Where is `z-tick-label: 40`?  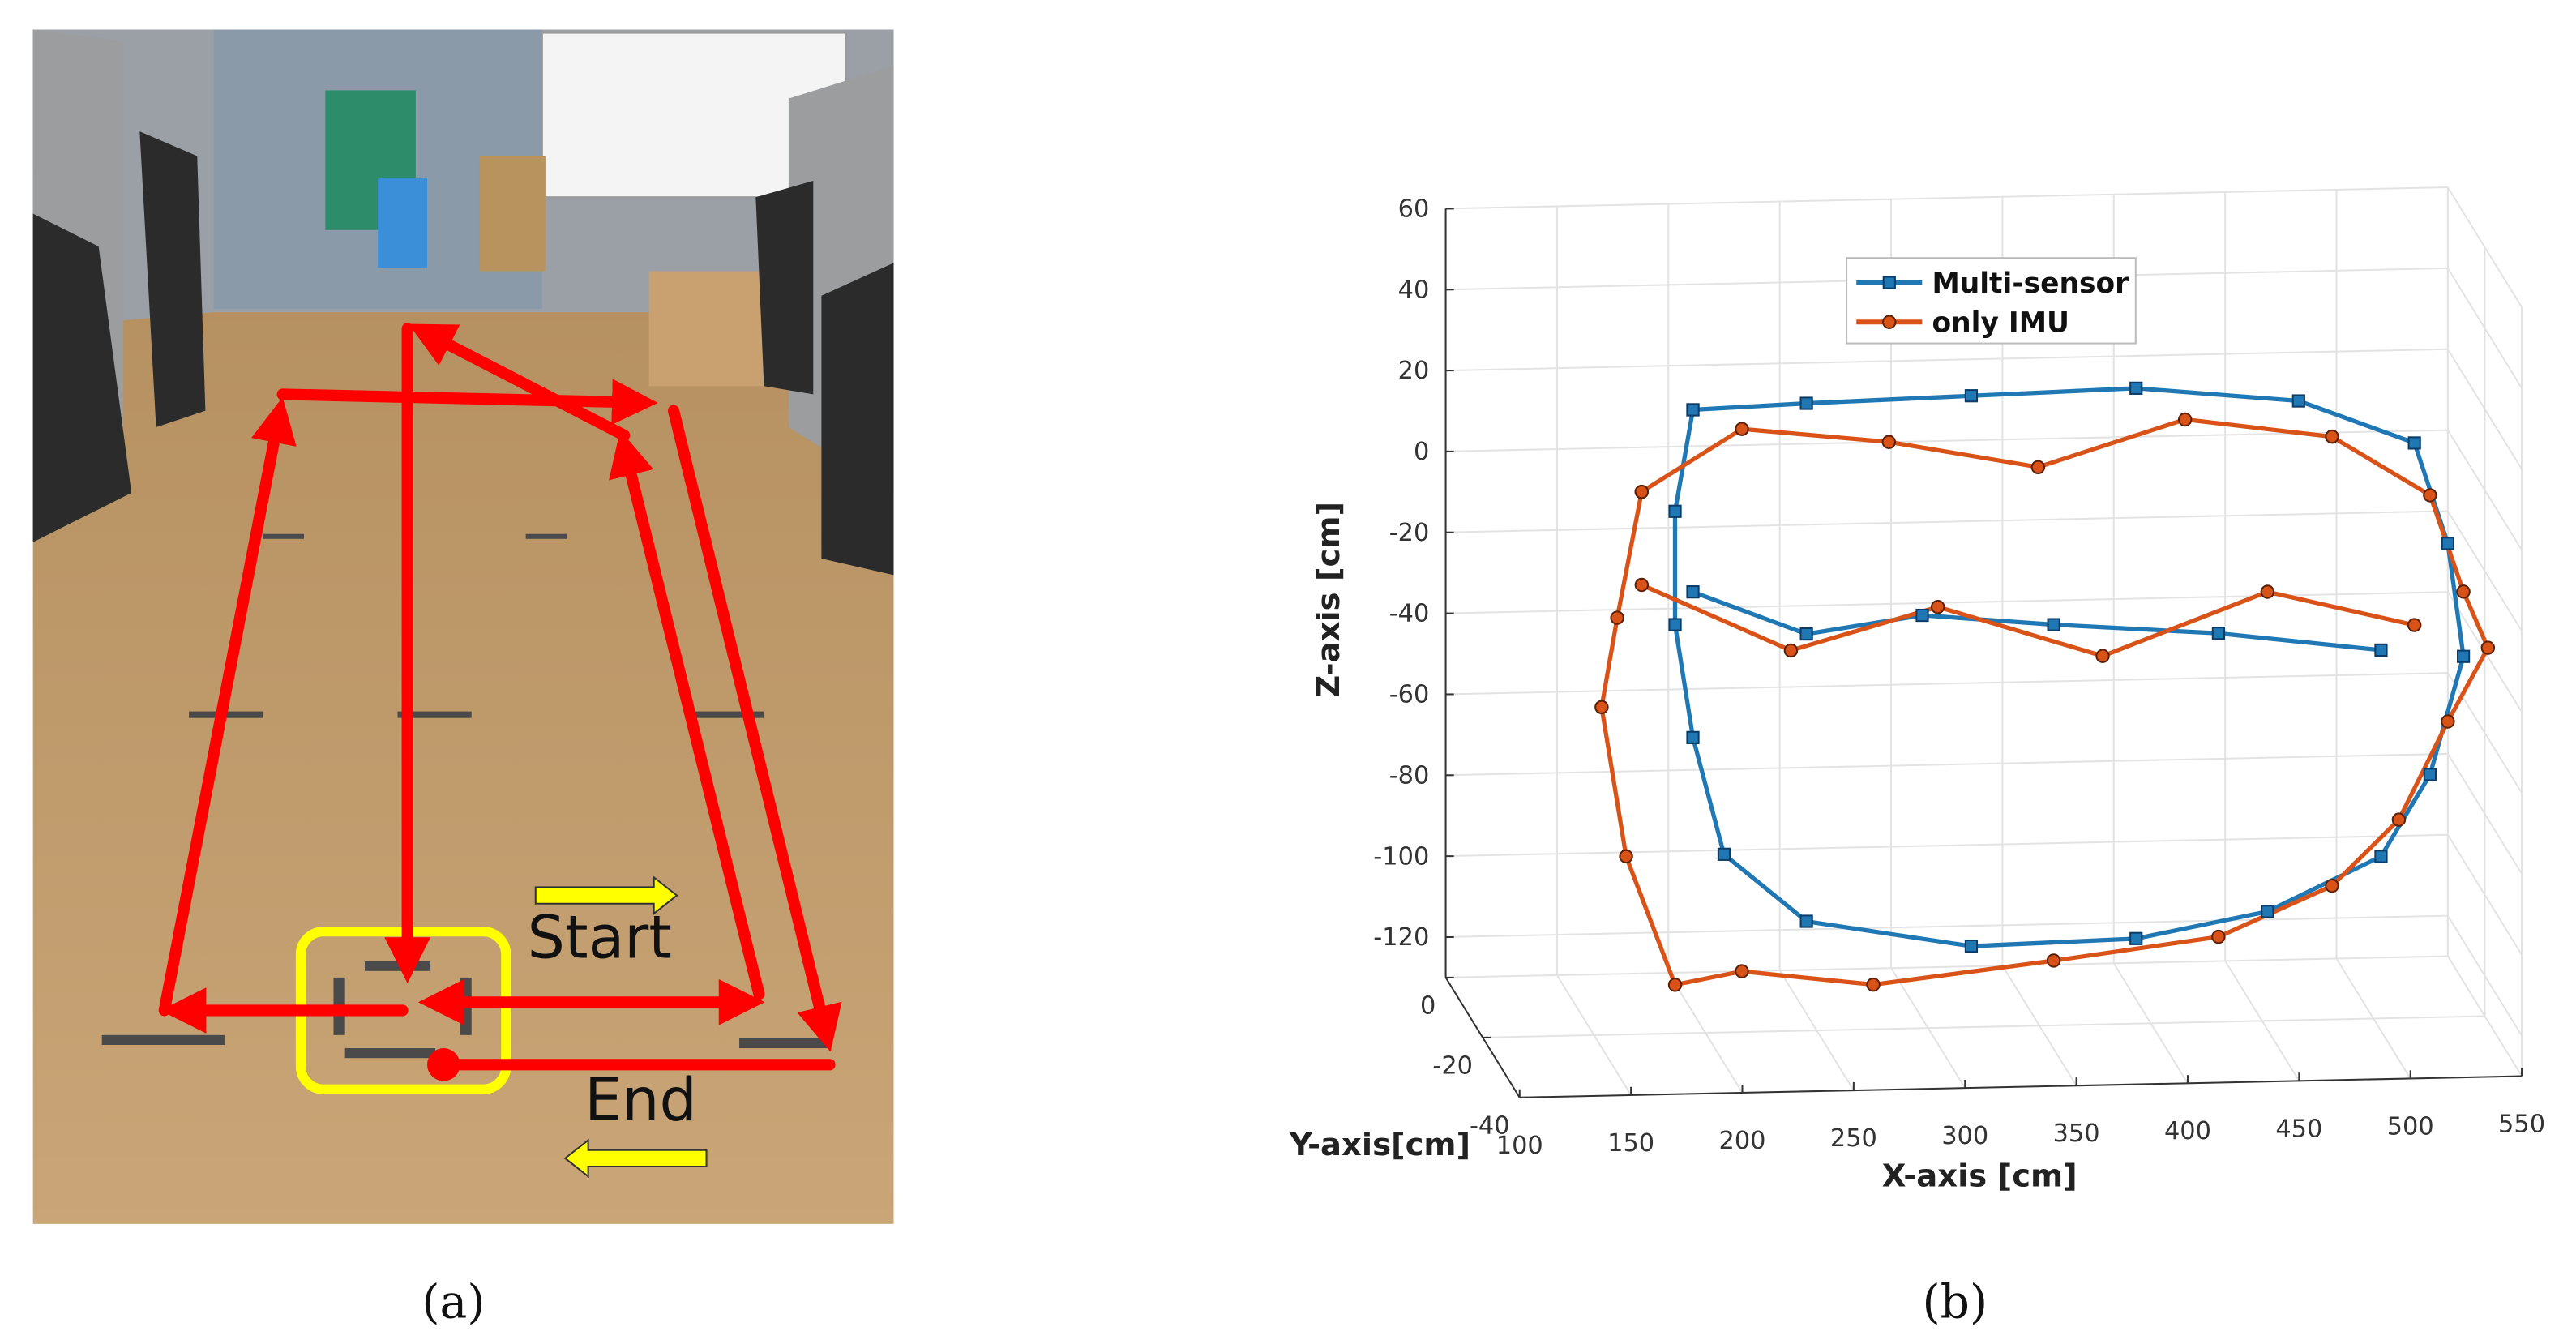 z-tick-label: 40 is located at coordinates (1414, 290).